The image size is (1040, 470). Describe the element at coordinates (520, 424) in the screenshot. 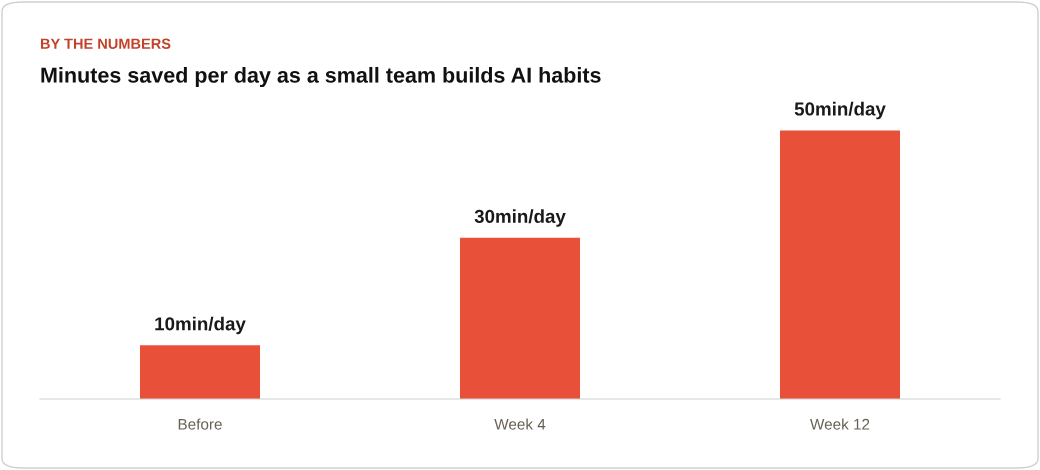

I see `x-tick-label: Week 4` at that location.